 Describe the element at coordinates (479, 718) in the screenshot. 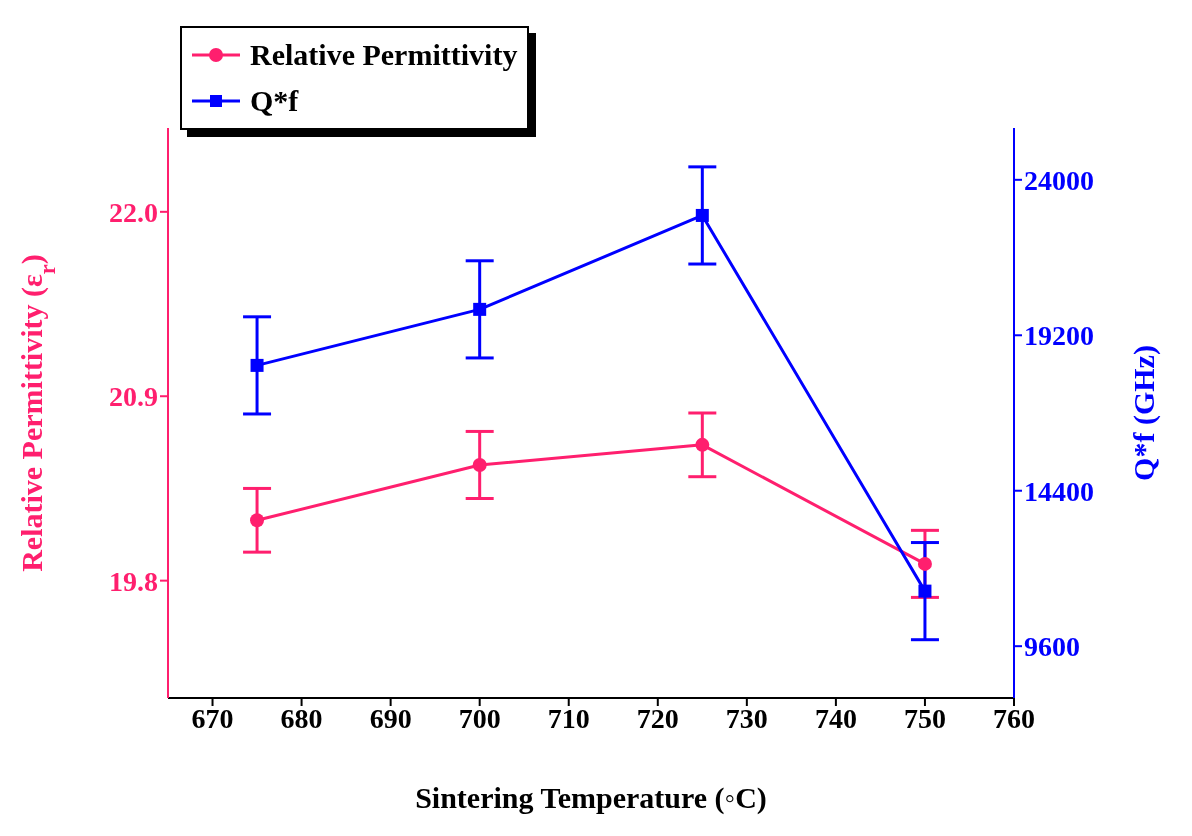

I see `x-tick-label: 700` at that location.